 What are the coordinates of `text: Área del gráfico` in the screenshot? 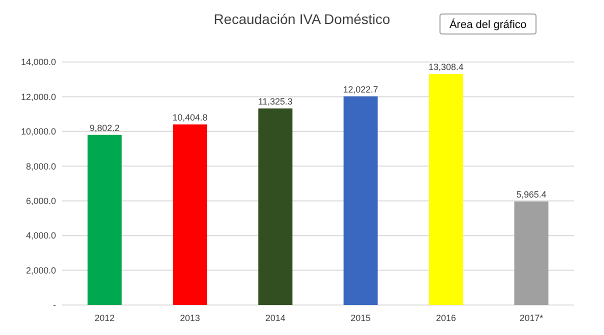 It's located at (488, 24).